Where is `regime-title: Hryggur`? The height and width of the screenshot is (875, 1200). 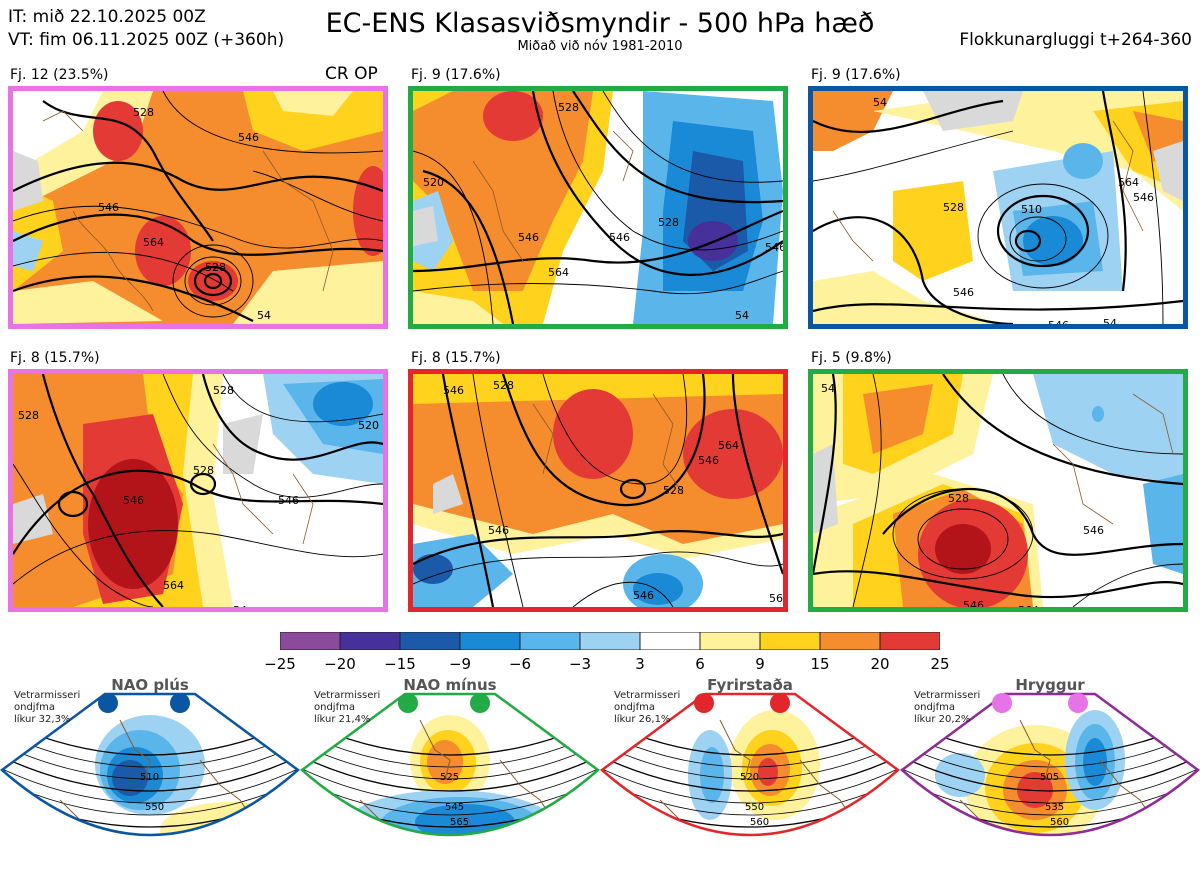
regime-title: Hryggur is located at coordinates (1050, 685).